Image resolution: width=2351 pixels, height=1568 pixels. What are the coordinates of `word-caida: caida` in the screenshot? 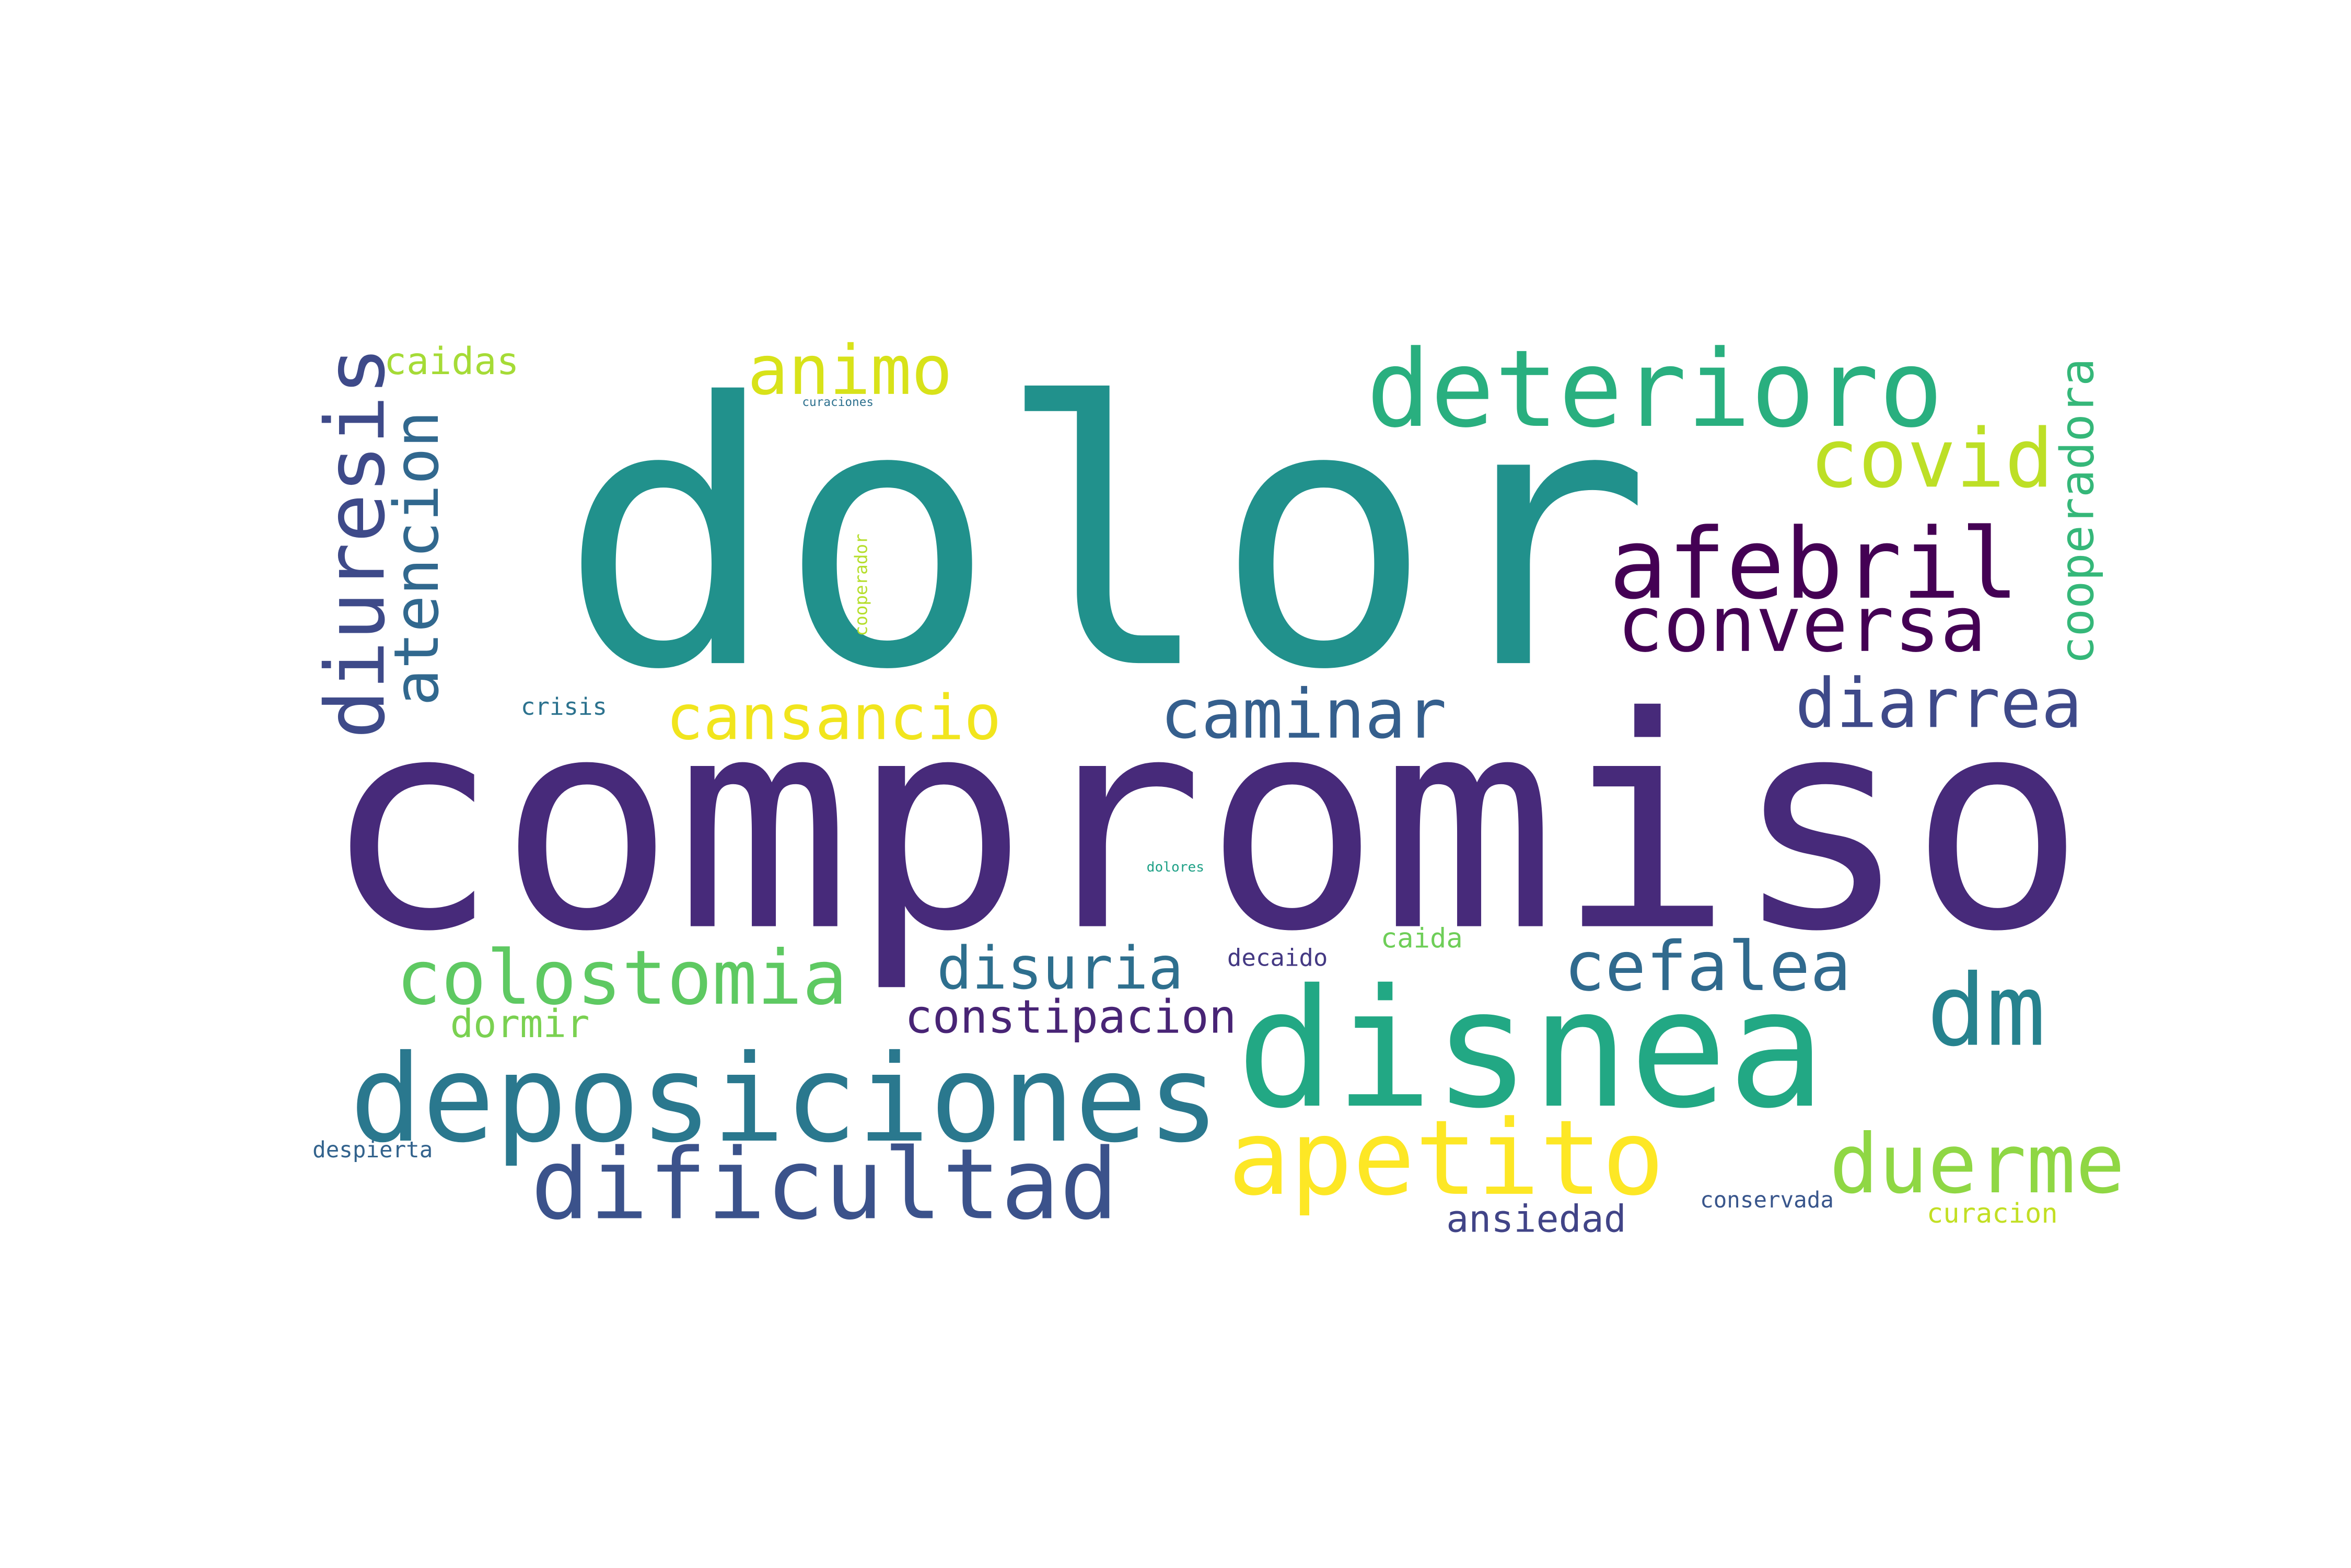 It's located at (1421, 939).